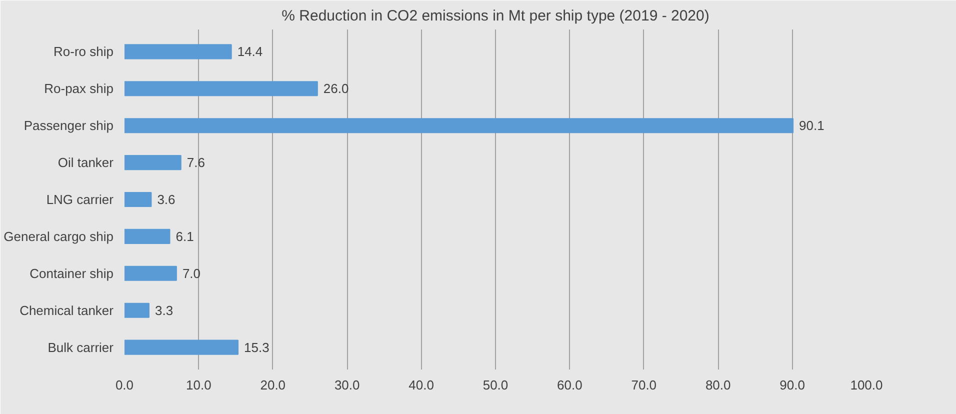 Image resolution: width=956 pixels, height=414 pixels. What do you see at coordinates (273, 385) in the screenshot?
I see `x-tick-label: 20.0` at bounding box center [273, 385].